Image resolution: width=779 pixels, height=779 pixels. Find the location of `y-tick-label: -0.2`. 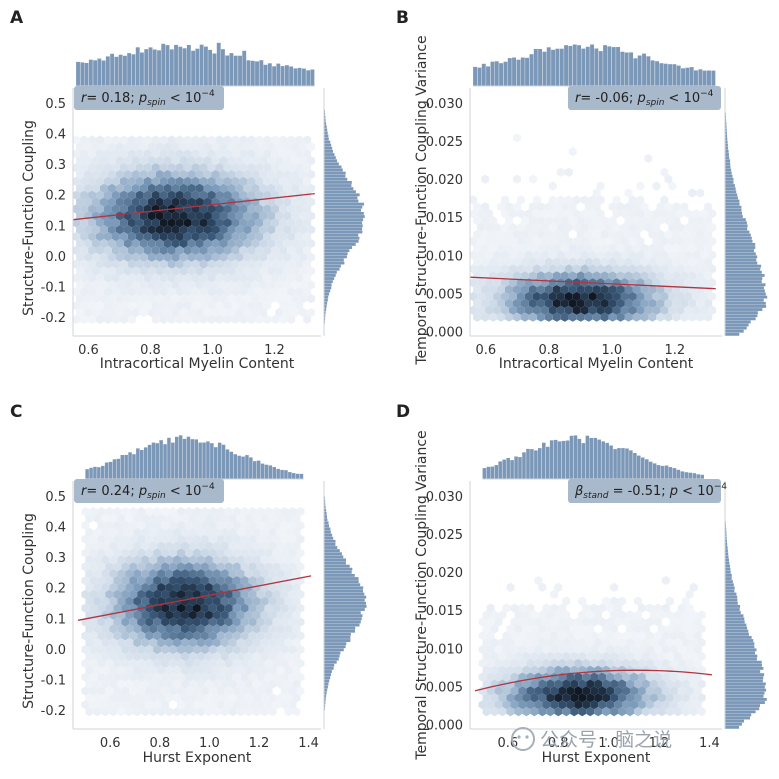

y-tick-label: -0.2 is located at coordinates (53, 711).